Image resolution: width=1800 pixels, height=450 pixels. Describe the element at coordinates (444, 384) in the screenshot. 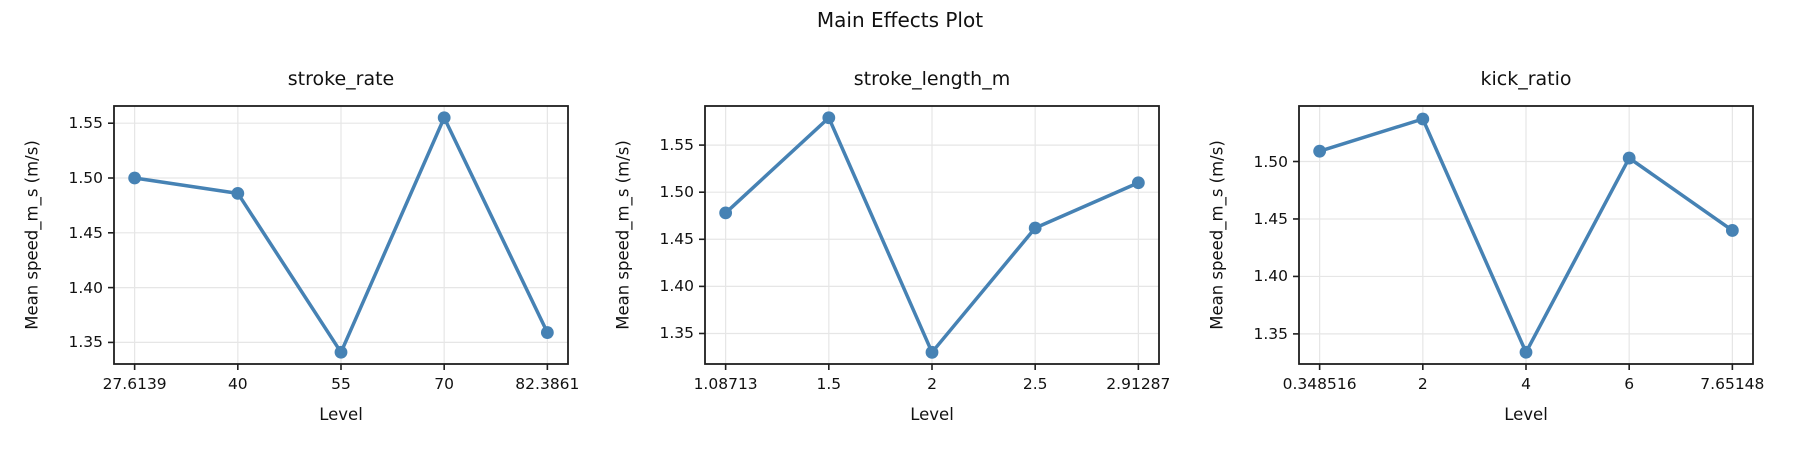

I see `x-tick-label: 70` at that location.